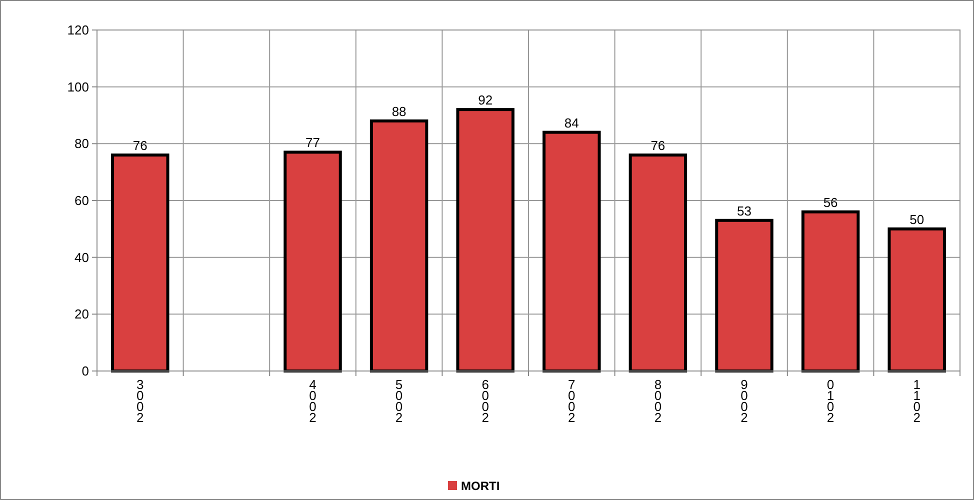  Describe the element at coordinates (78, 30) in the screenshot. I see `y-tick-label: 120` at that location.